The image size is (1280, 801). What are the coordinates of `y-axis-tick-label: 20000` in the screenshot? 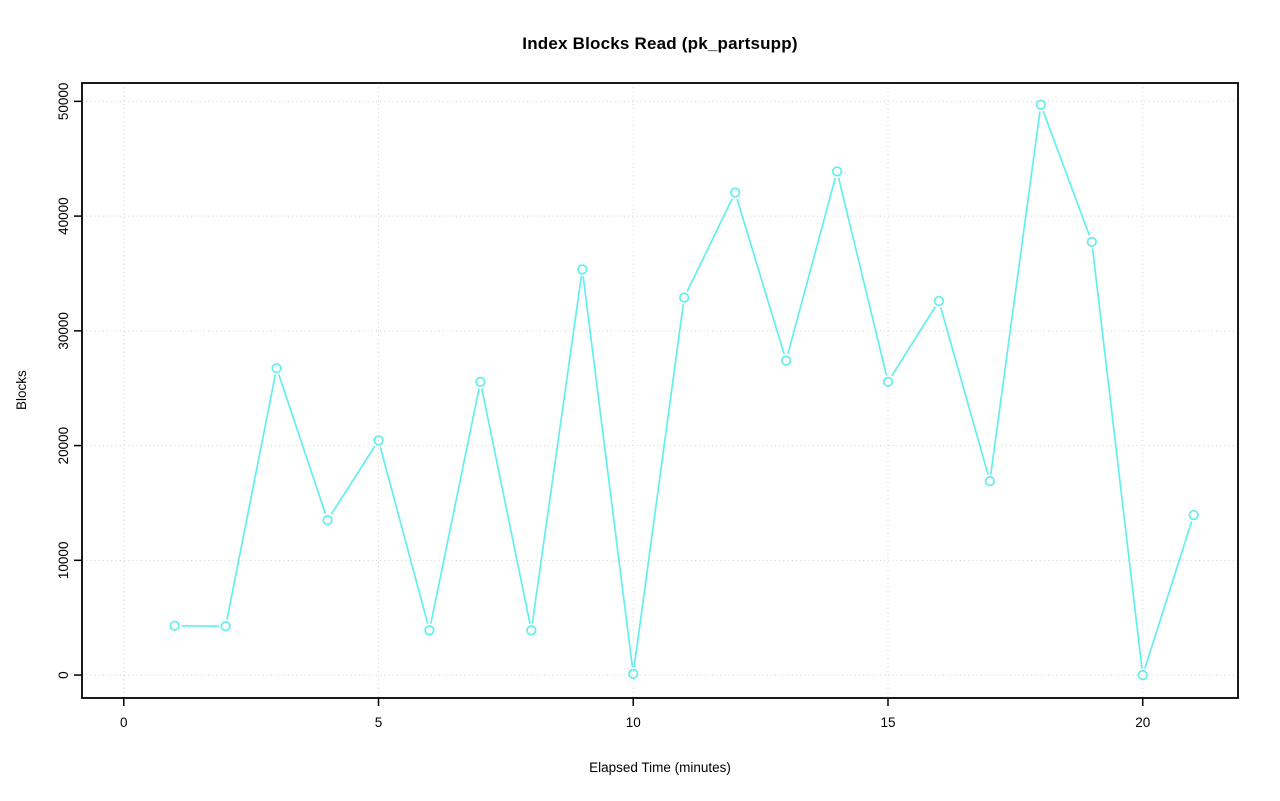 It's located at (63, 446).